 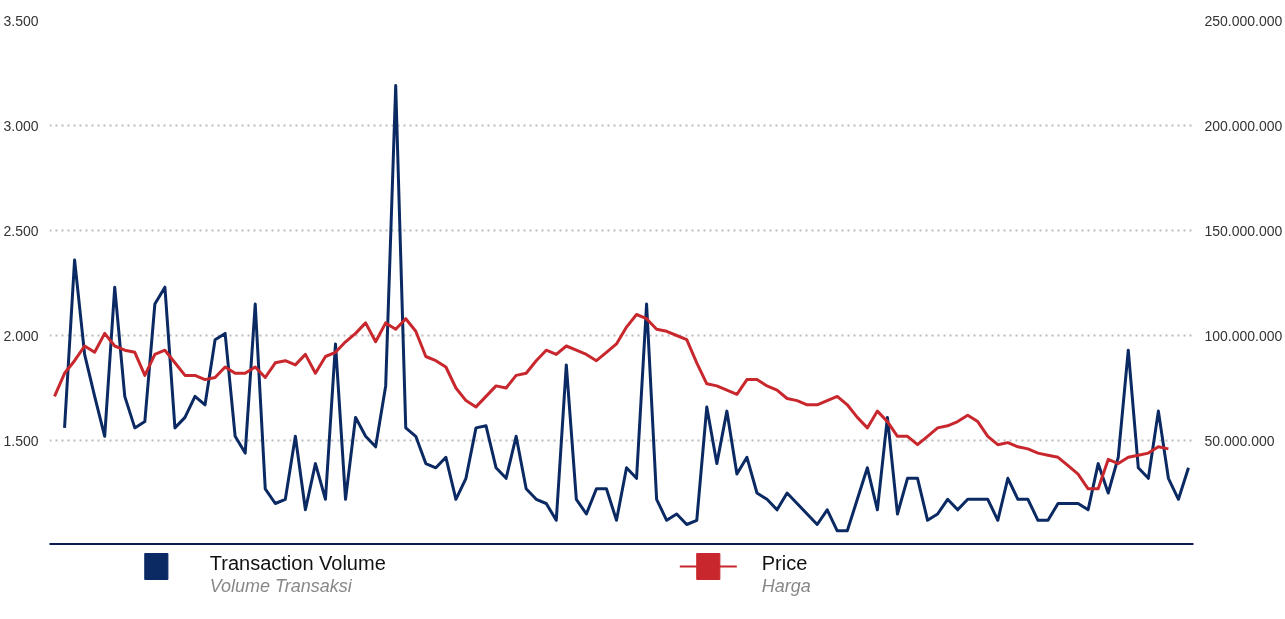 What do you see at coordinates (21, 125) in the screenshot?
I see `y-tick-label: 3.000` at bounding box center [21, 125].